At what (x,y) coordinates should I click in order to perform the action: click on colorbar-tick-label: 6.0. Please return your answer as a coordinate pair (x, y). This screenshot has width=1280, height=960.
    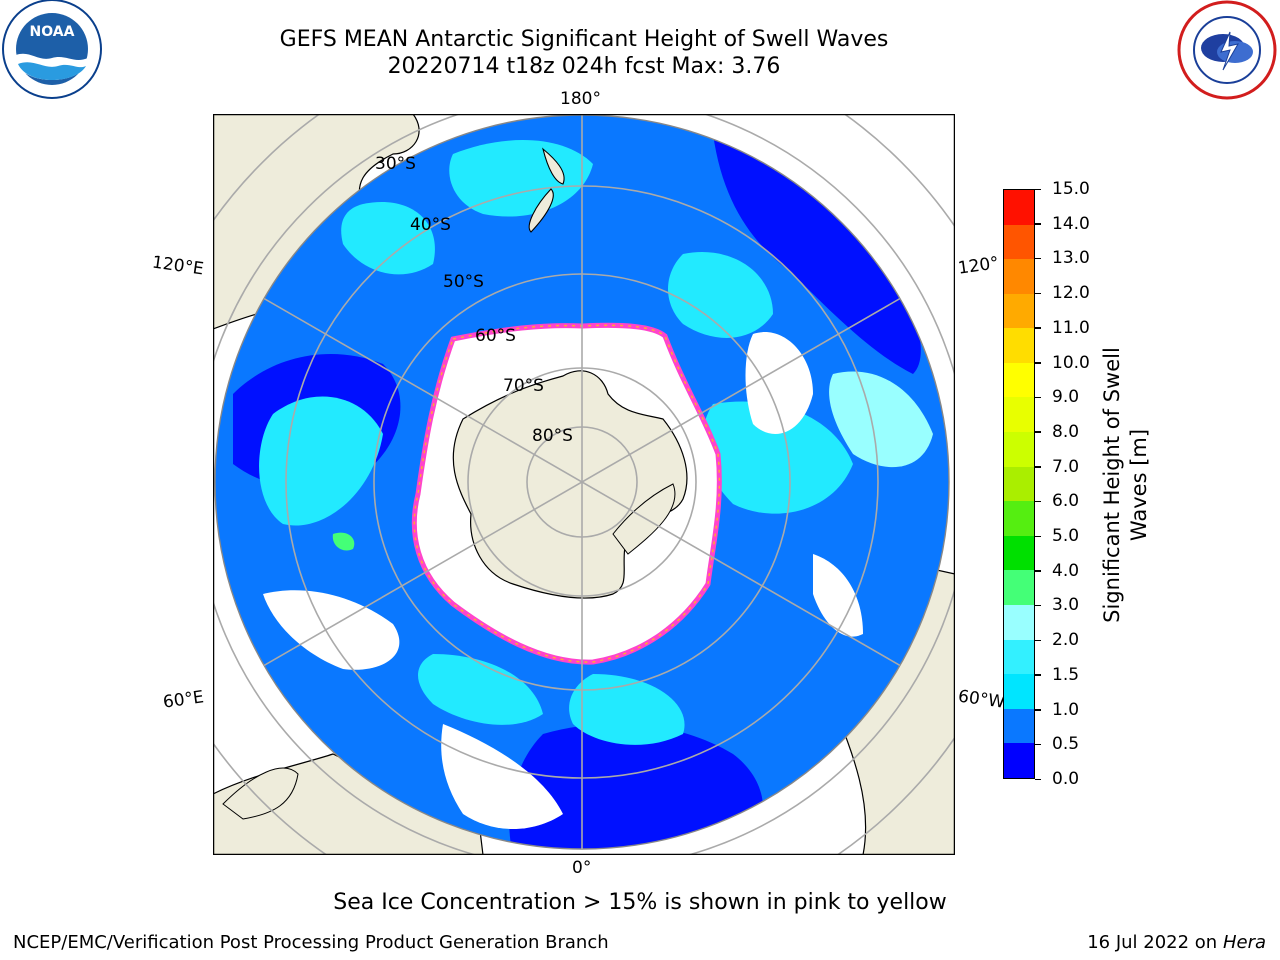
    Looking at the image, I should click on (1066, 501).